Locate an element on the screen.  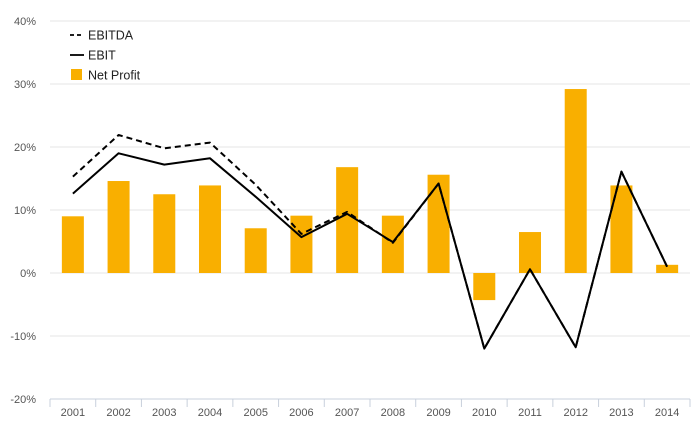
x-tick-label: 2008 is located at coordinates (393, 413).